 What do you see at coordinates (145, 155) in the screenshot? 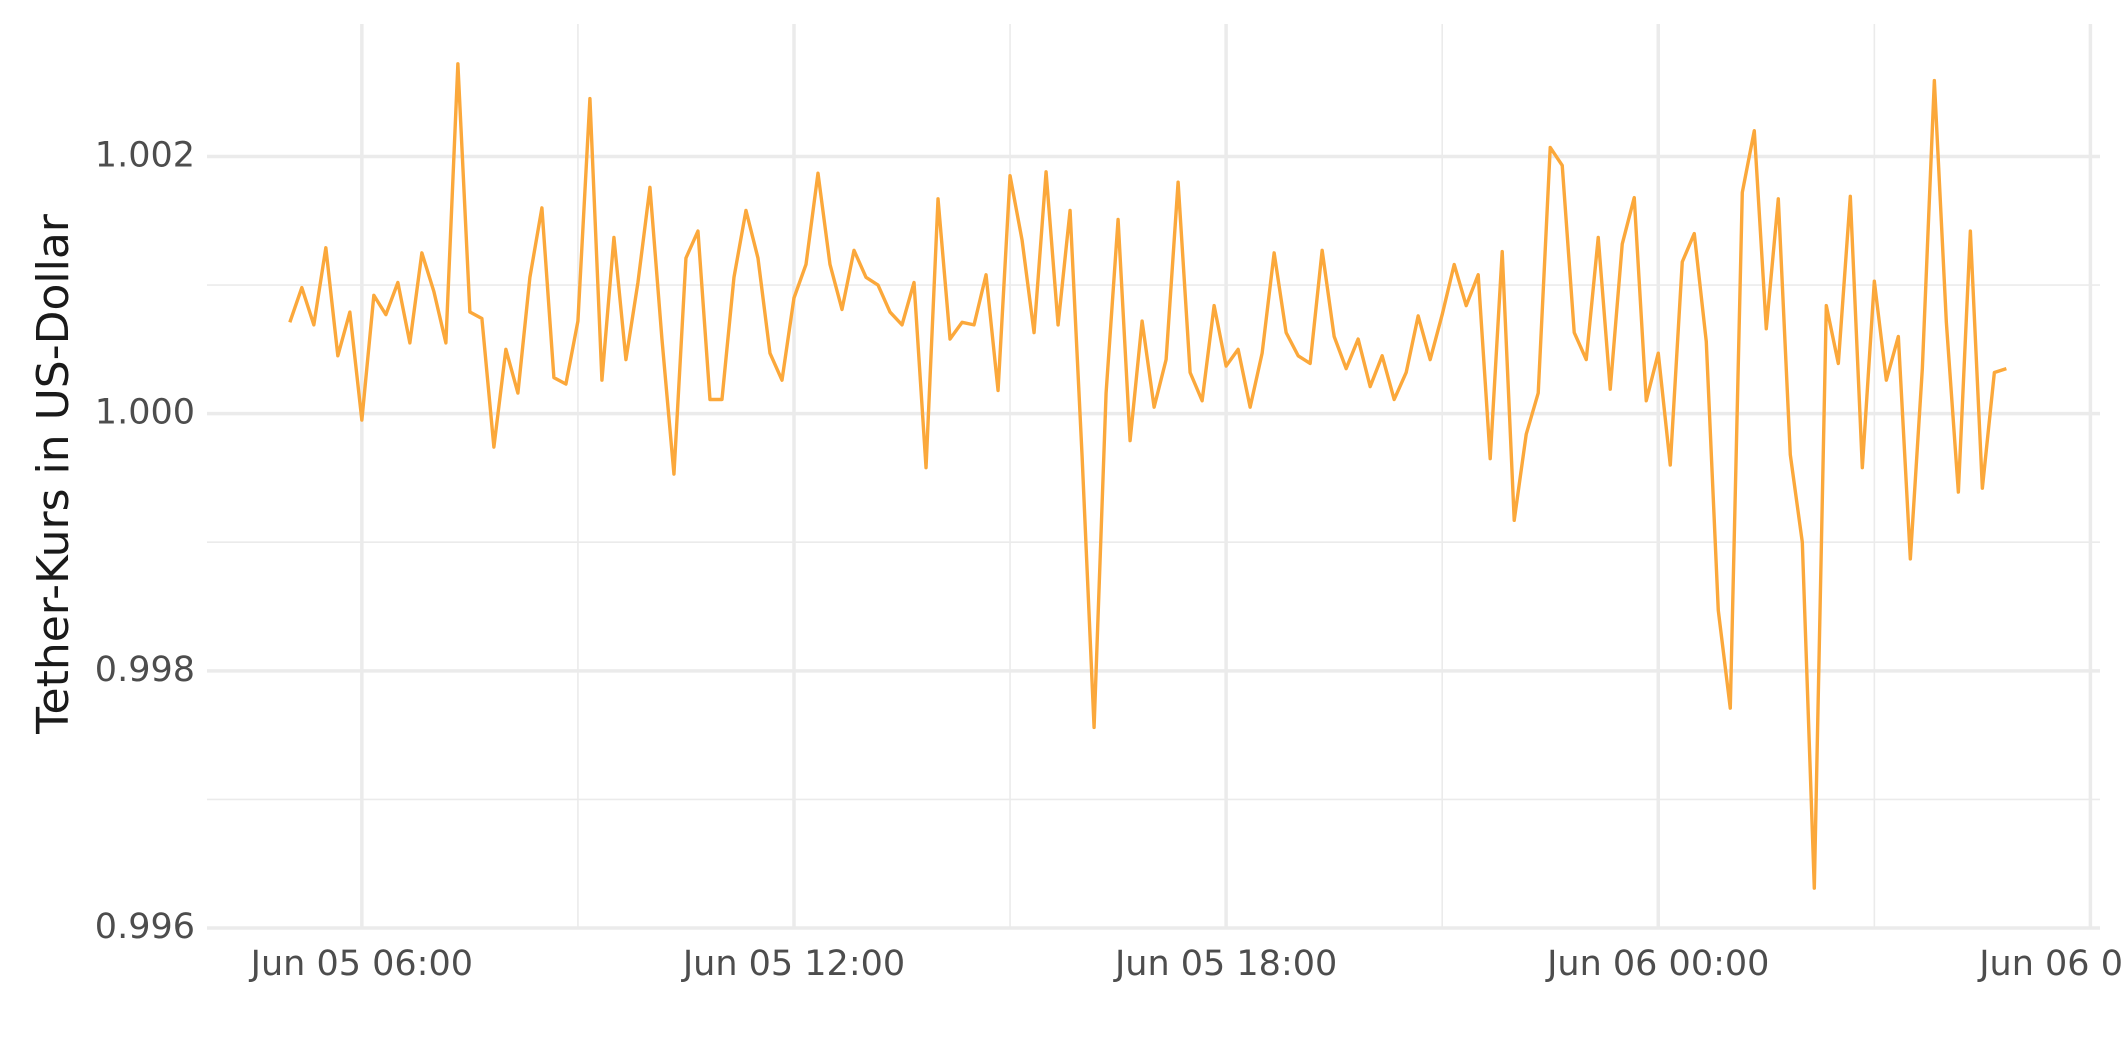
I see `y-tick-label: 1.002` at bounding box center [145, 155].